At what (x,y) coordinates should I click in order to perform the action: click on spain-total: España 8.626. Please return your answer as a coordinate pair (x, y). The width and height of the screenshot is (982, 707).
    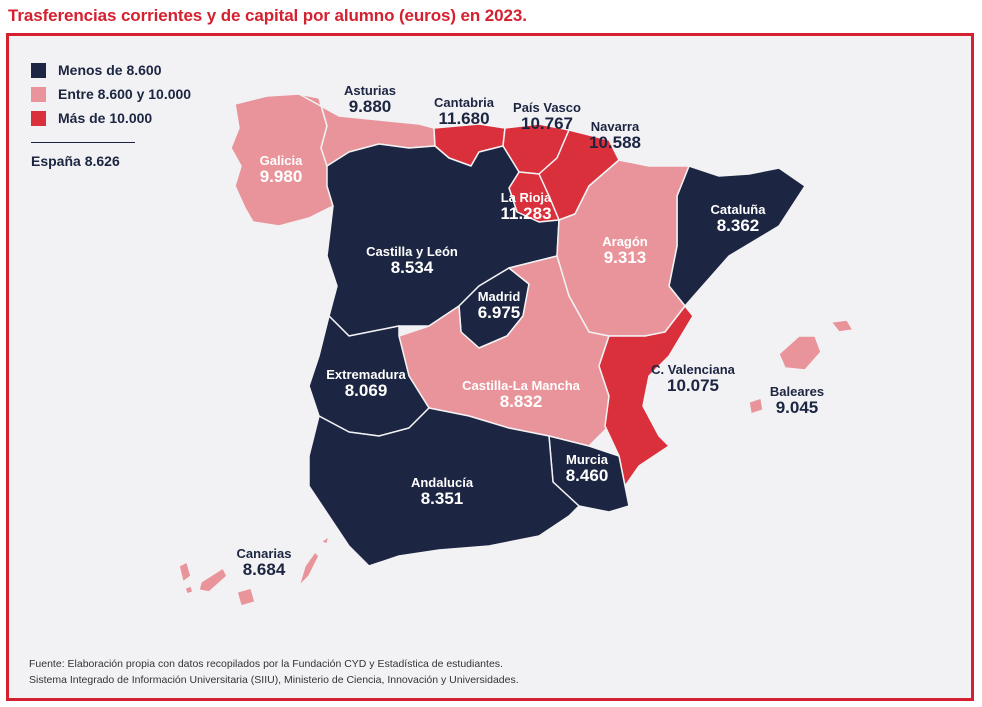
    Looking at the image, I should click on (75, 161).